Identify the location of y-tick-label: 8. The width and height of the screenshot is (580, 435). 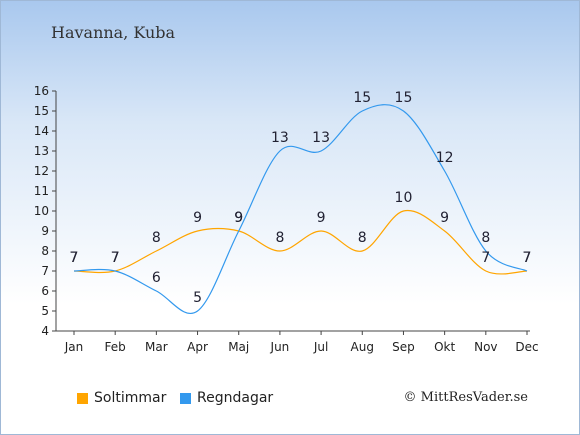
(45, 251).